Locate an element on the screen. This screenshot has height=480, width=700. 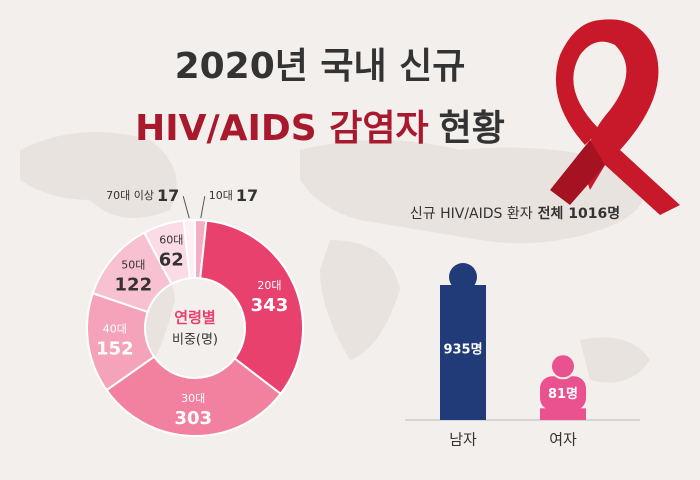
title-line2: HIV/AIDS 감염자 현황 is located at coordinates (320, 128).